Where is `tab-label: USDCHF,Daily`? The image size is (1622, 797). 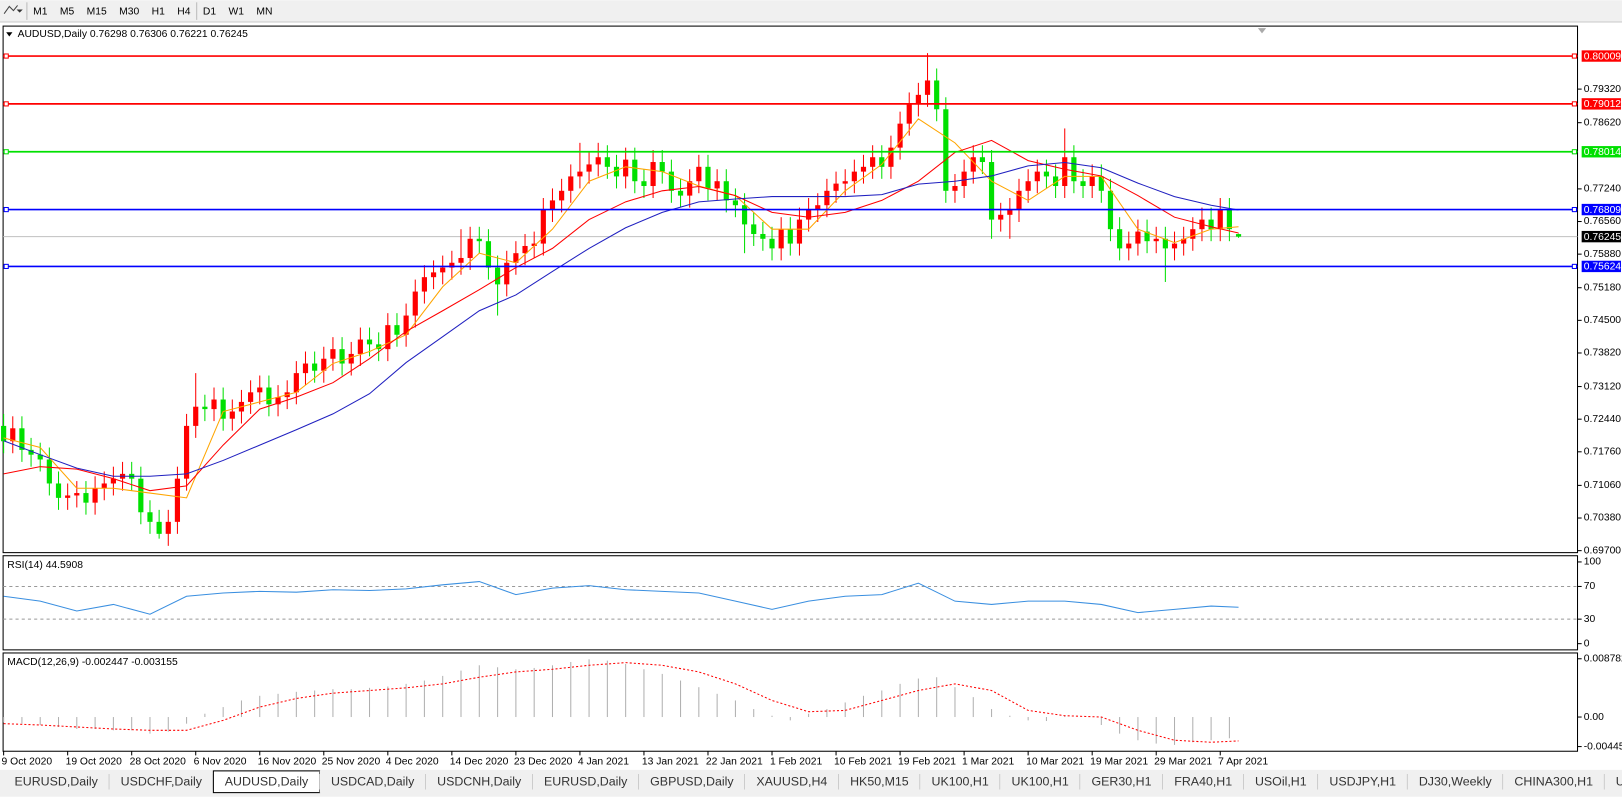 tab-label: USDCHF,Daily is located at coordinates (162, 782).